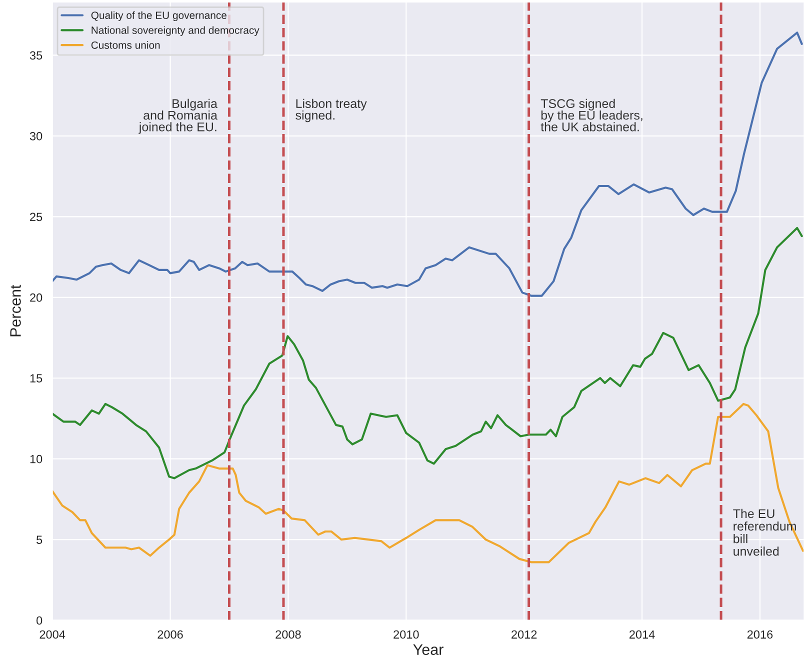 Image resolution: width=805 pixels, height=655 pixels. What do you see at coordinates (36, 55) in the screenshot?
I see `y-tick-label: 35` at bounding box center [36, 55].